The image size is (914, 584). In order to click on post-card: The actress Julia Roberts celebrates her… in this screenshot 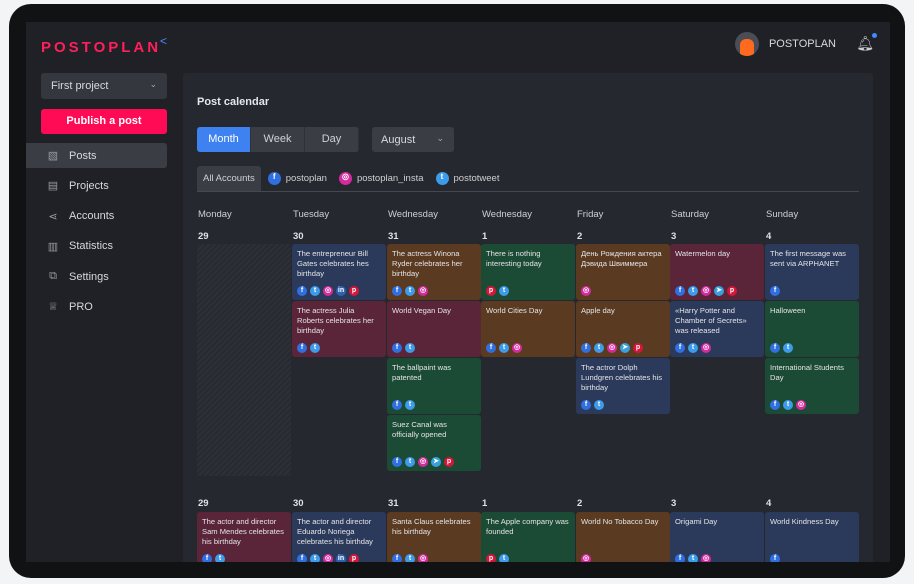, I will do `click(339, 329)`.